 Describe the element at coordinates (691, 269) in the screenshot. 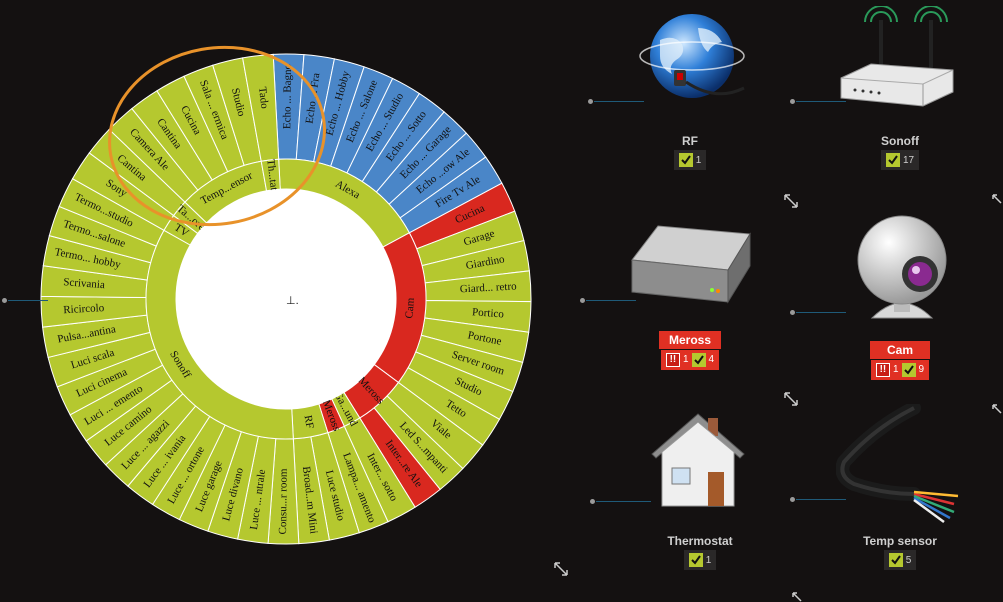

I see `harddisk-icon` at that location.